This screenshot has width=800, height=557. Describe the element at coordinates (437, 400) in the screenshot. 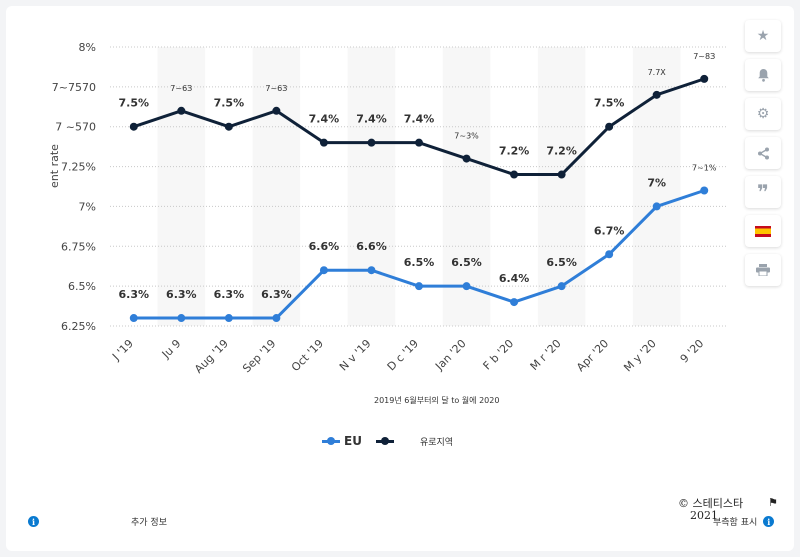

I see `x-axis-caption: 2019년 6월부터의 달 to 월에 2020` at that location.